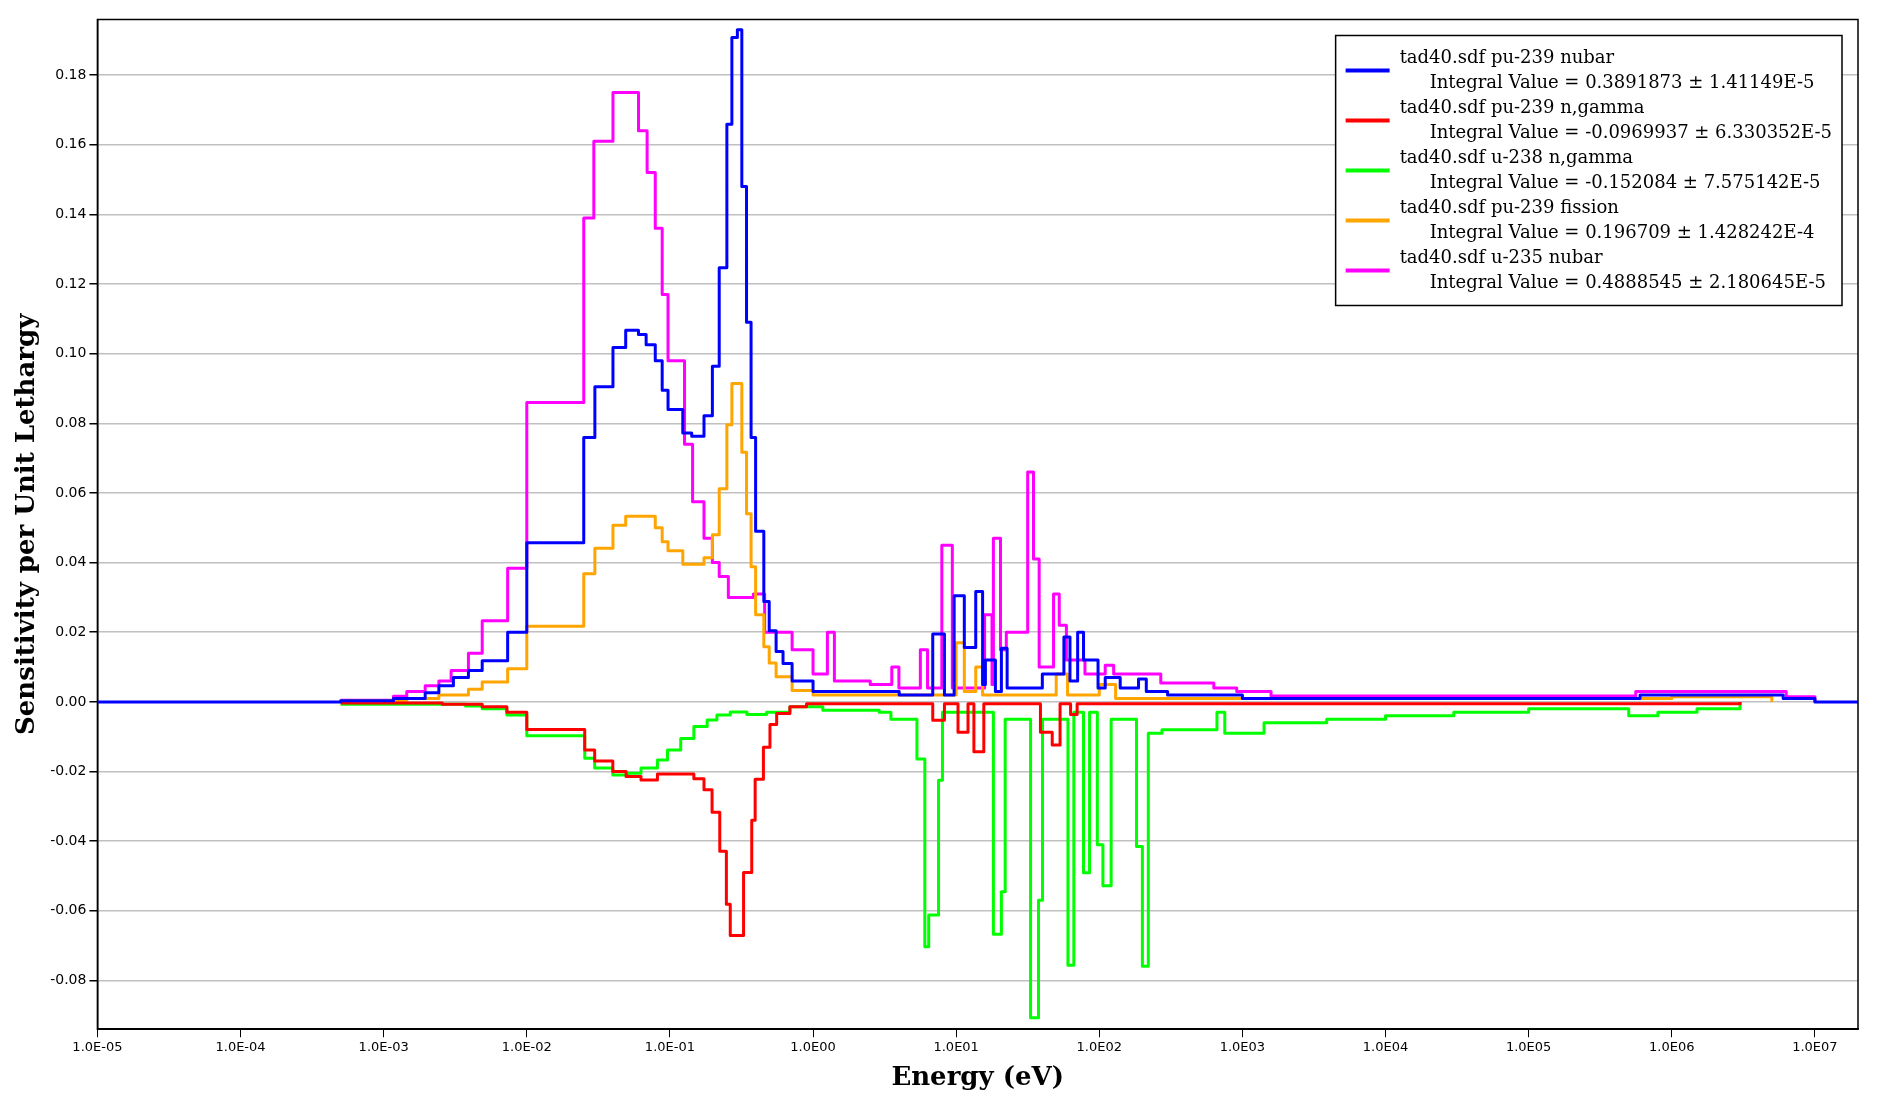 The height and width of the screenshot is (1109, 1890). What do you see at coordinates (71, 700) in the screenshot?
I see `y-tick-label: 0.00` at bounding box center [71, 700].